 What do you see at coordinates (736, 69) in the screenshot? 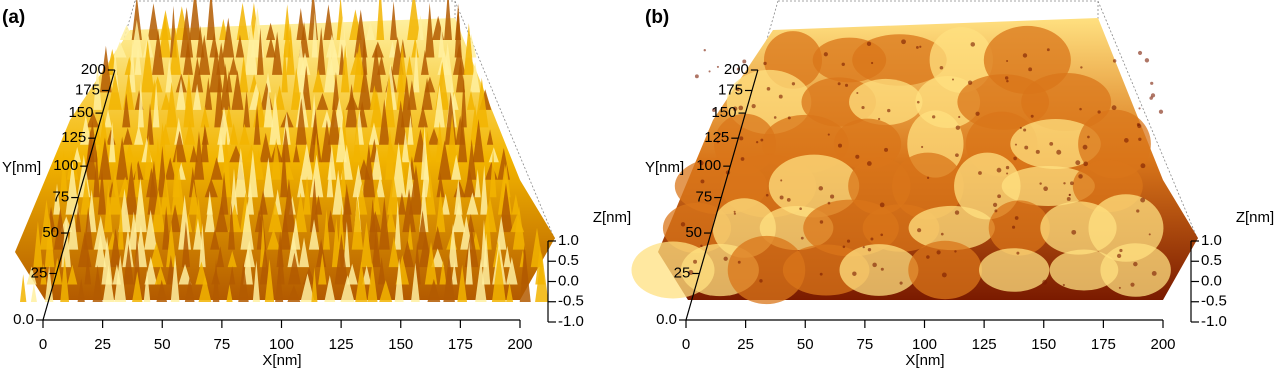
I see `y-tick-label: 200` at bounding box center [736, 69].